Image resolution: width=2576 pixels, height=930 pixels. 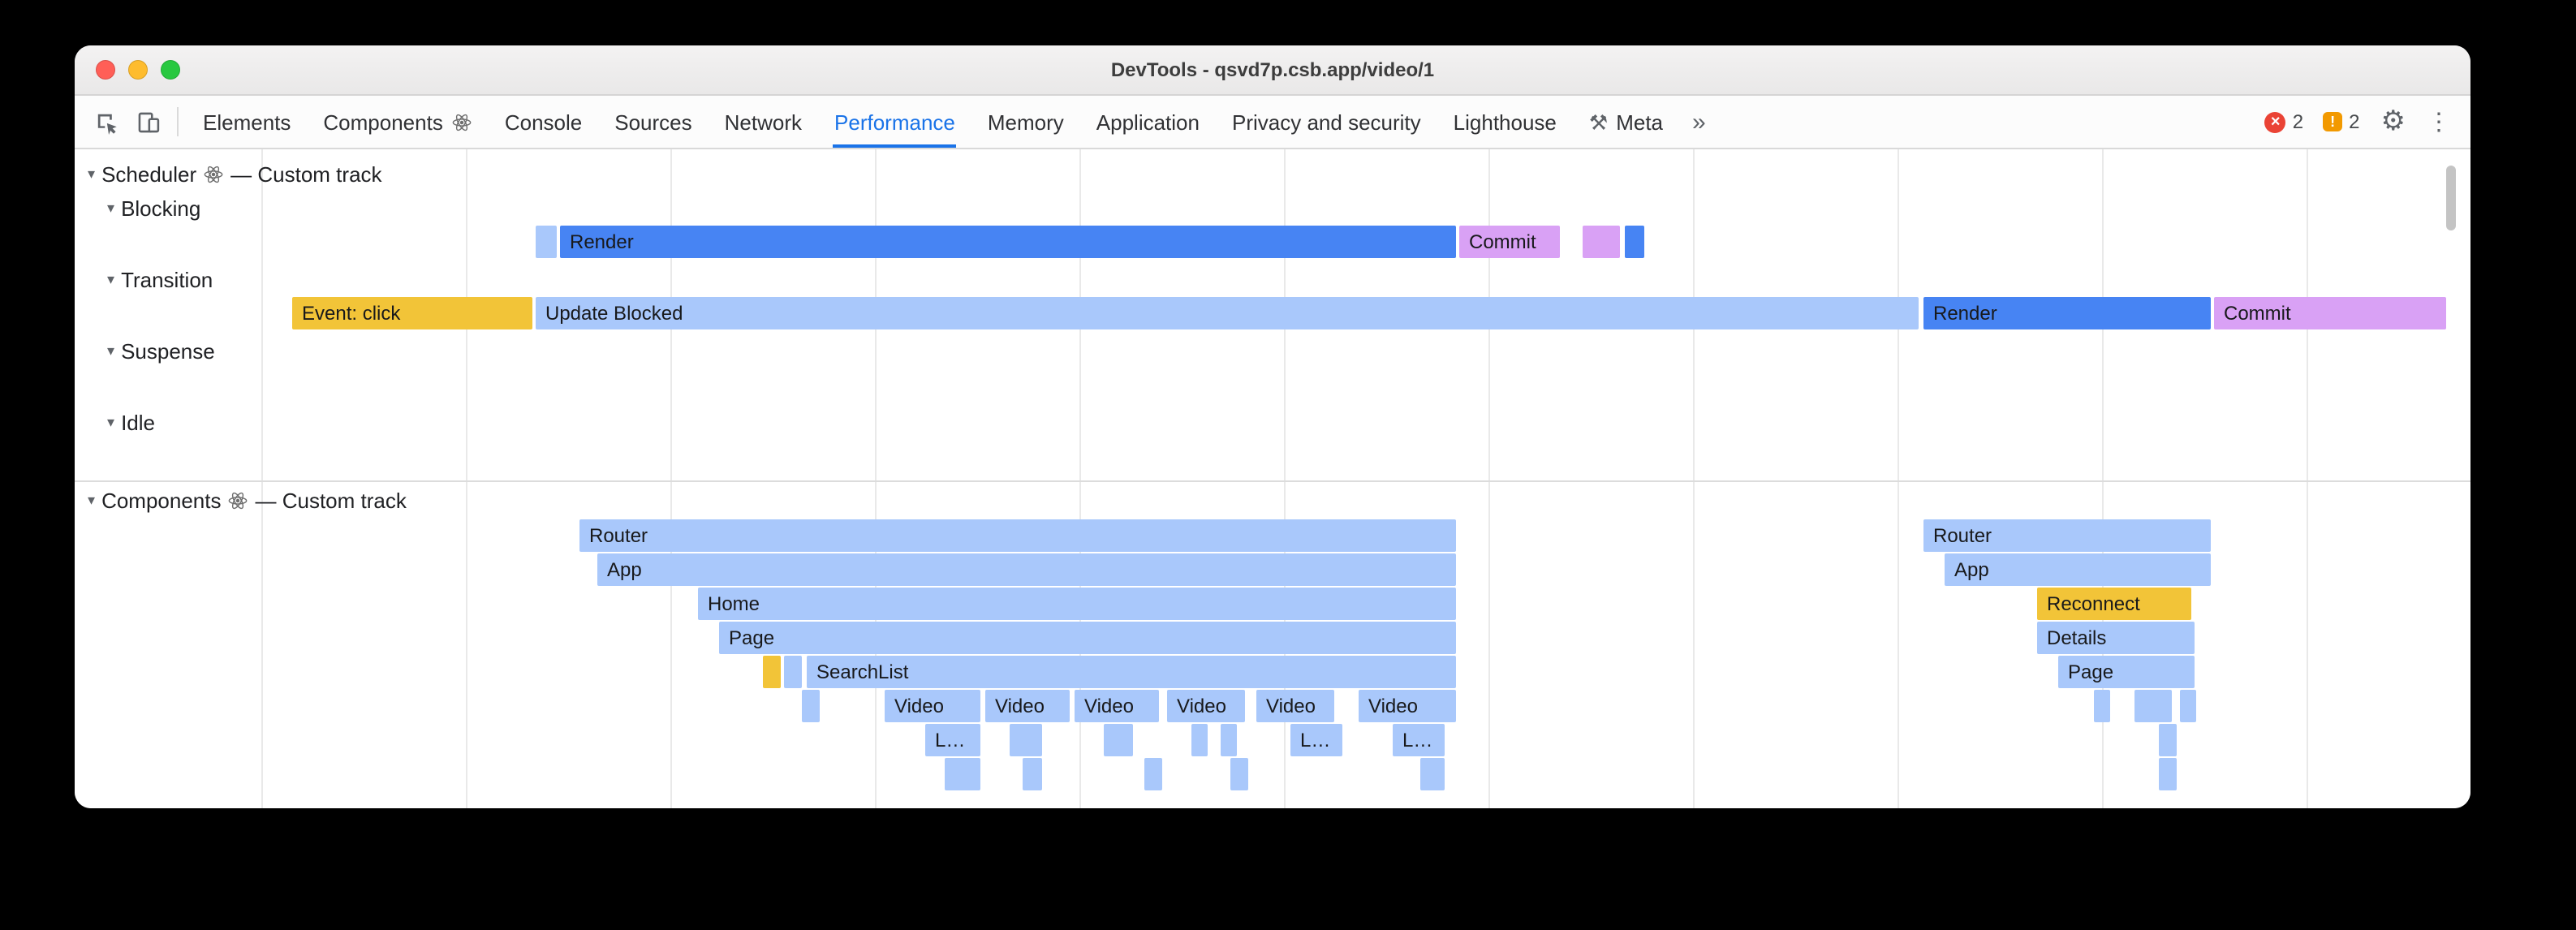 What do you see at coordinates (1326, 122) in the screenshot?
I see `tab-privacy-and-security: Privacy and security` at bounding box center [1326, 122].